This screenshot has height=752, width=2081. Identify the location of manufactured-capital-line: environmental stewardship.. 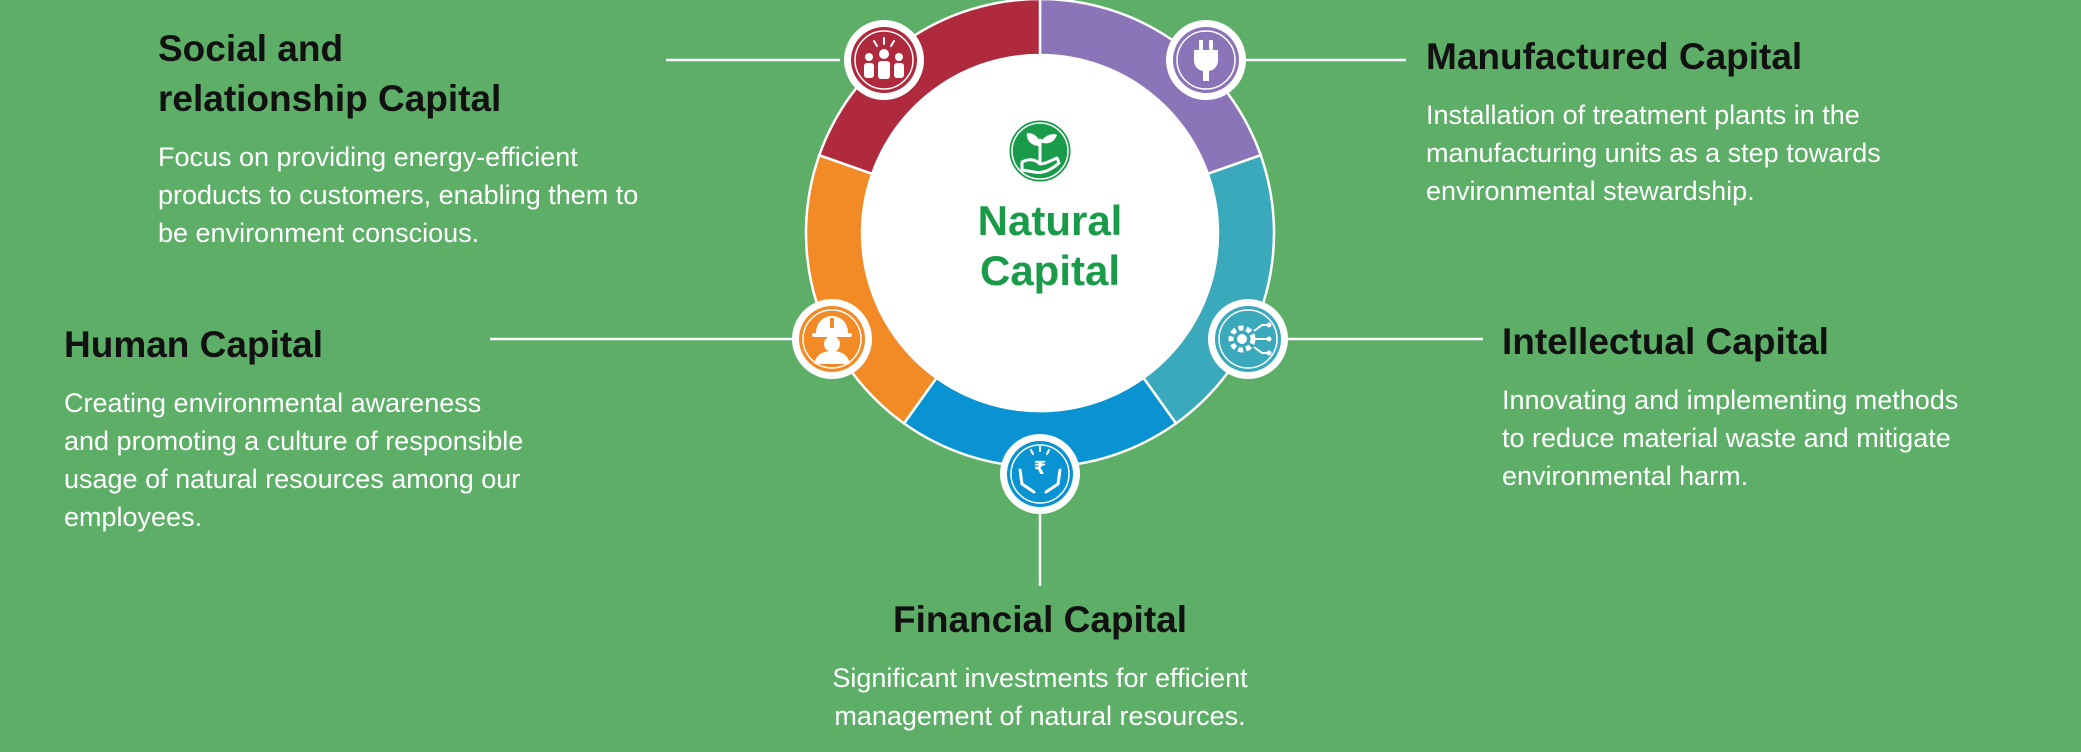
(1590, 191).